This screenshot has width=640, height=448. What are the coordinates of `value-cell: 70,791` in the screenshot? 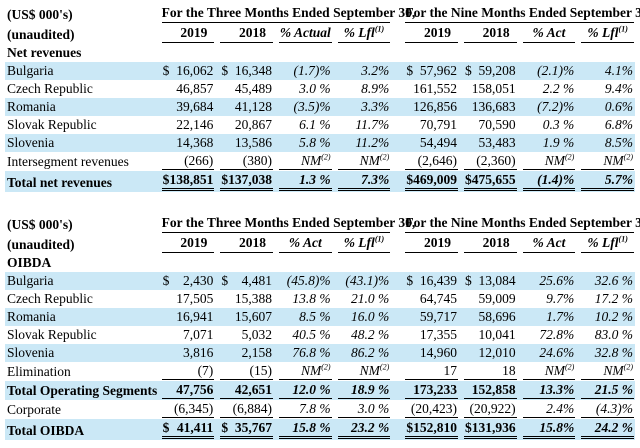 It's located at (429, 125).